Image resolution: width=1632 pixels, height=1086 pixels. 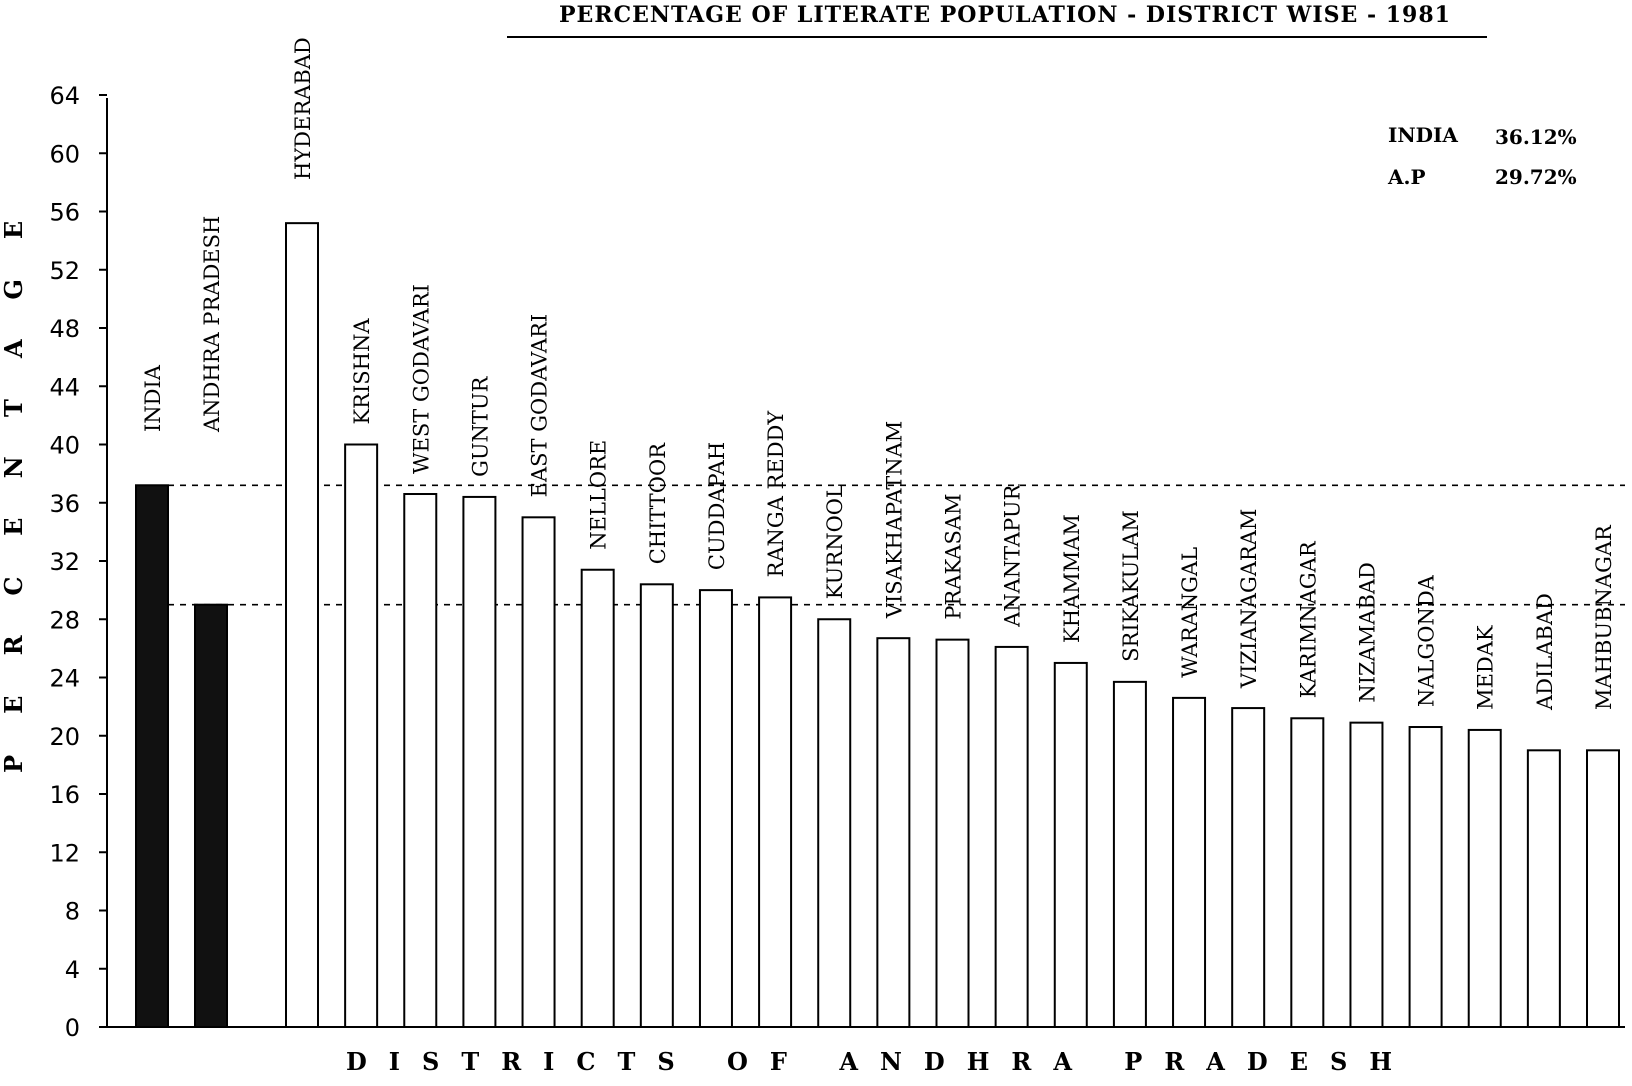 I want to click on bar-medak, so click(x=1484, y=878).